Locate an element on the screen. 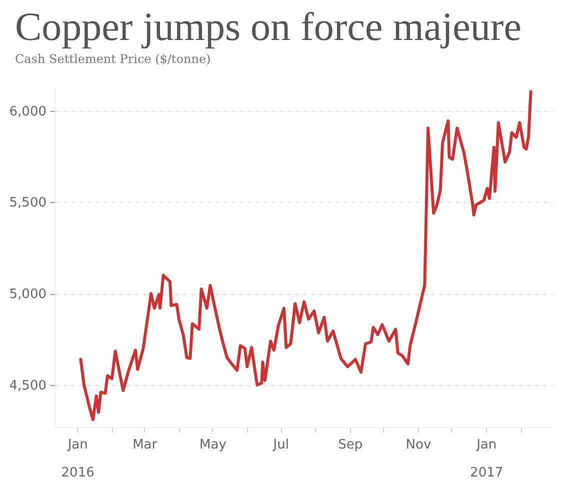  chart-title: Copper jumps on force majeure is located at coordinates (268, 26).